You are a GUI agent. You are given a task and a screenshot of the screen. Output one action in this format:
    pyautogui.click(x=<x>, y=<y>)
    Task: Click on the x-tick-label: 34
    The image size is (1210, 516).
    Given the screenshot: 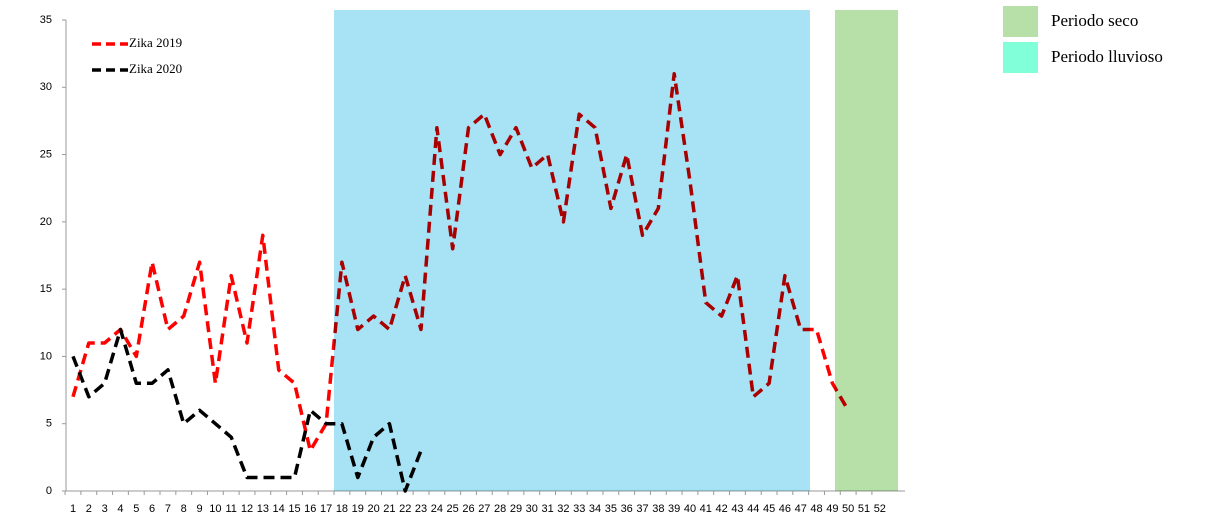 What is the action you would take?
    pyautogui.click(x=595, y=509)
    